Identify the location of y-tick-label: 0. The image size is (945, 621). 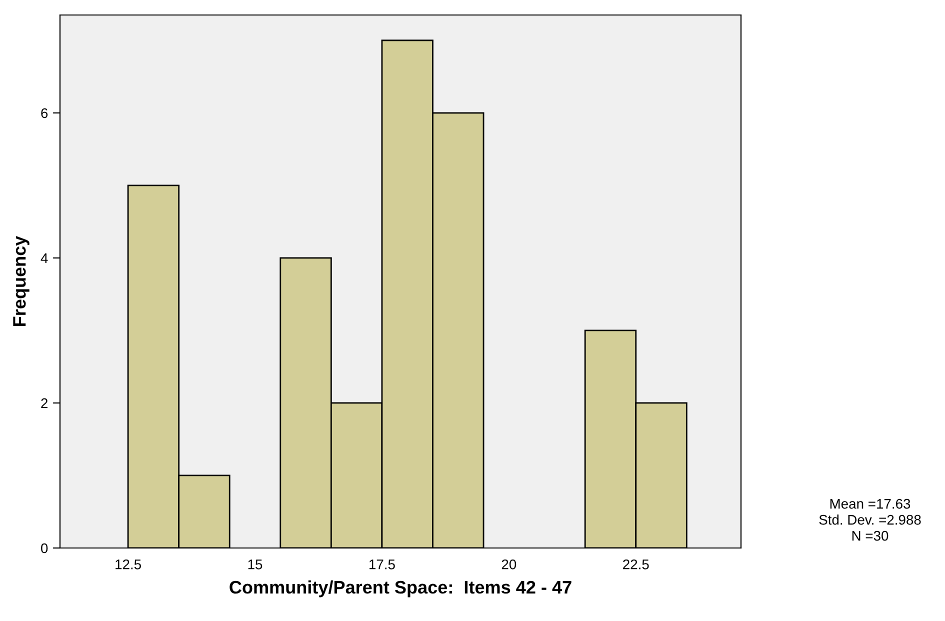
(44, 548).